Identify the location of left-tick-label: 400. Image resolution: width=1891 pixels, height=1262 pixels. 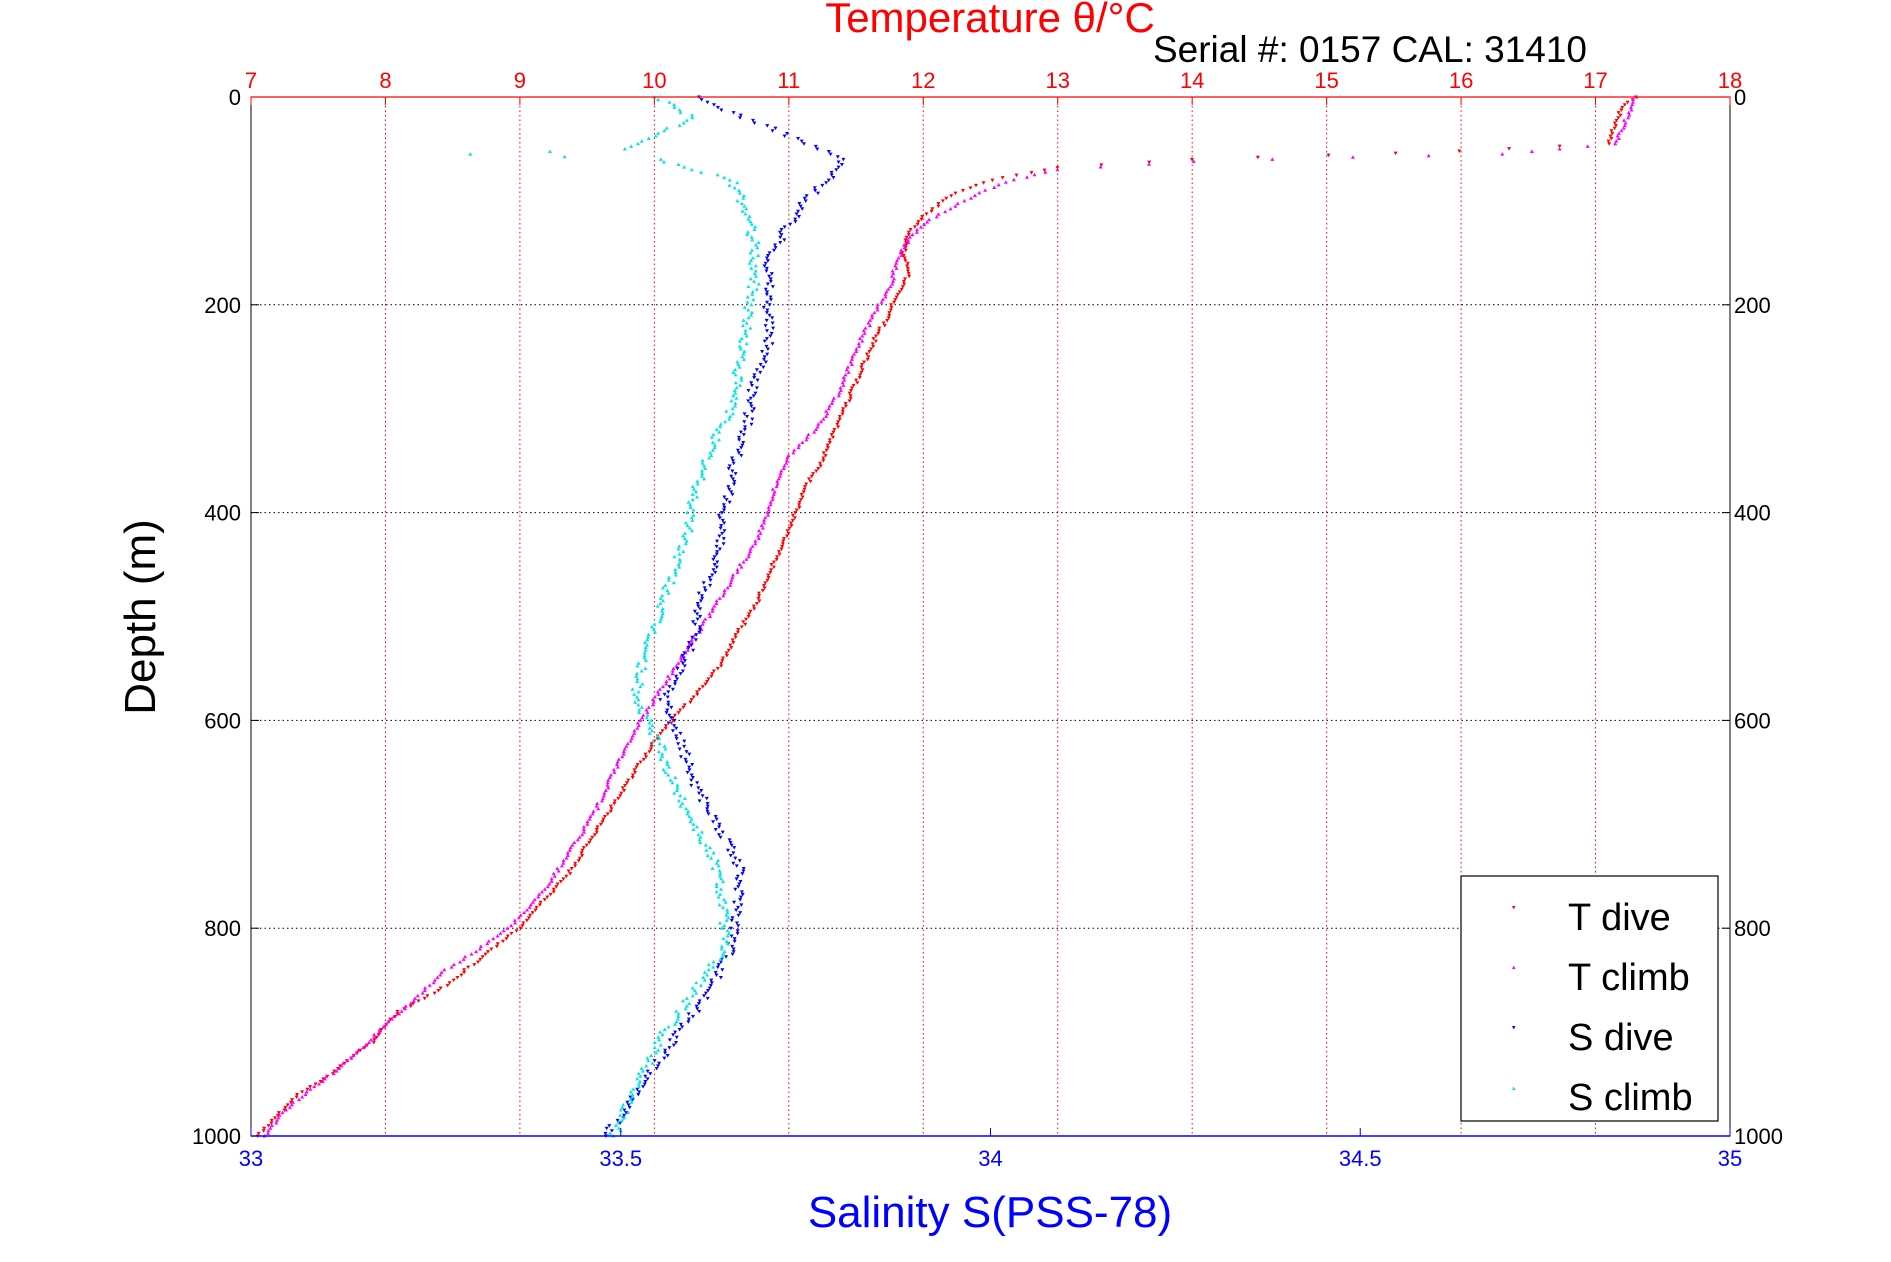
(222, 513).